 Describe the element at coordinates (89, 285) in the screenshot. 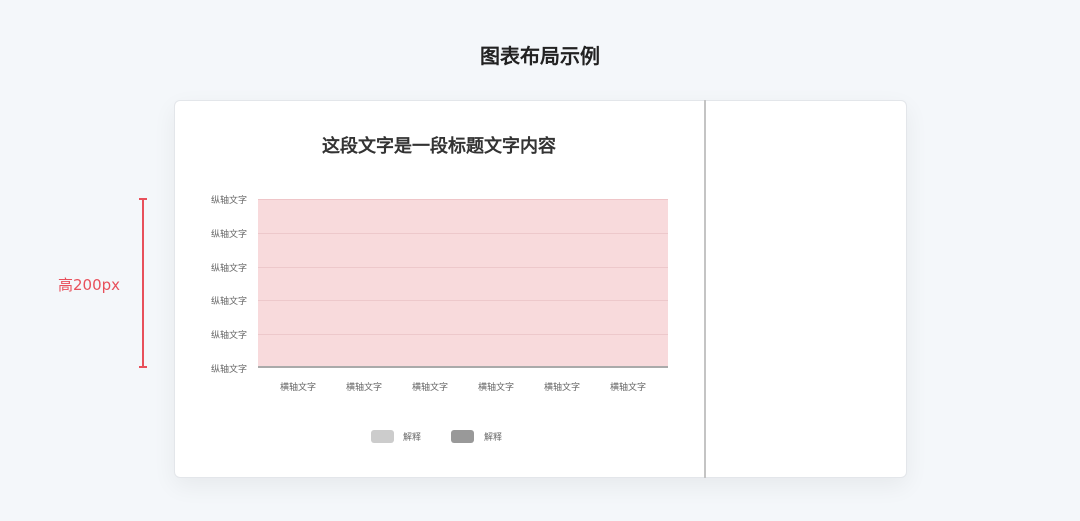

I see `height-annotation: 高200px` at that location.